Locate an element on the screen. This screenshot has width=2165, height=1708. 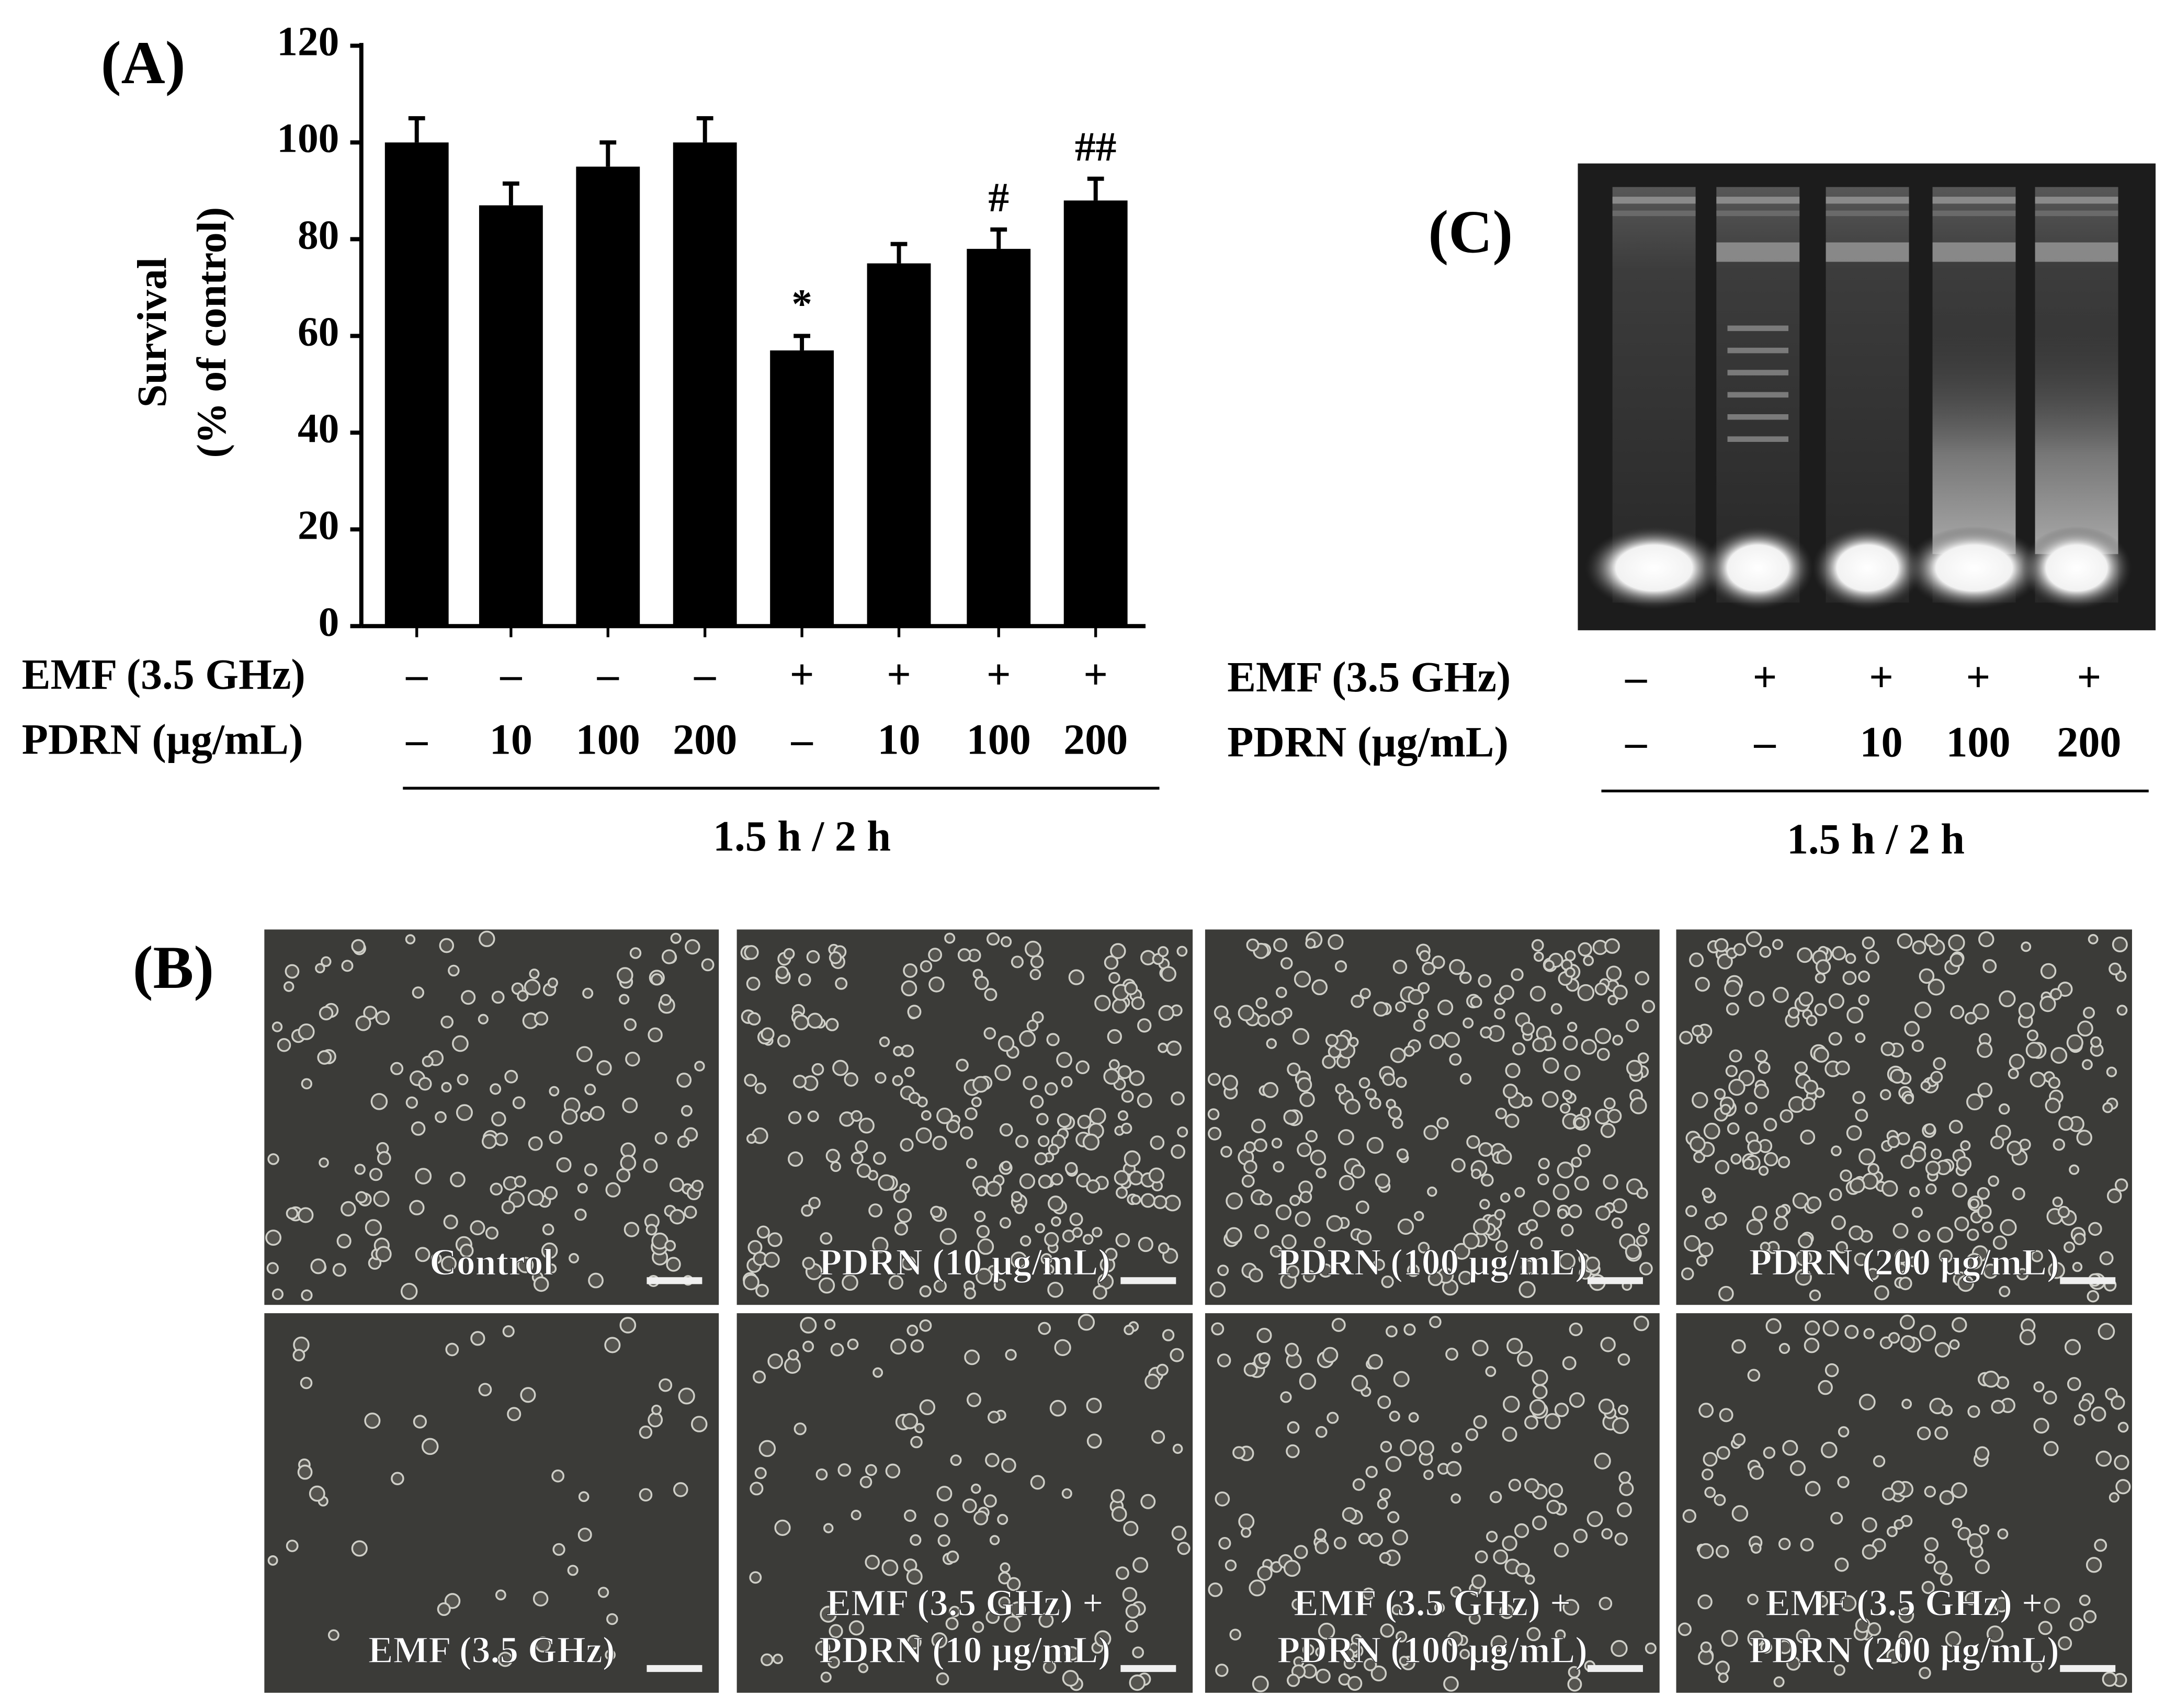
micrograph-caption: Control is located at coordinates (491, 1262).